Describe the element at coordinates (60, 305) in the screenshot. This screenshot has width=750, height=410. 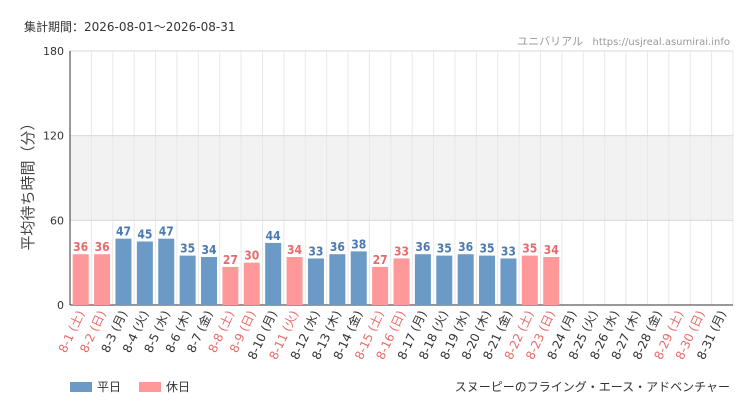
I see `y-tick-label: 0` at that location.